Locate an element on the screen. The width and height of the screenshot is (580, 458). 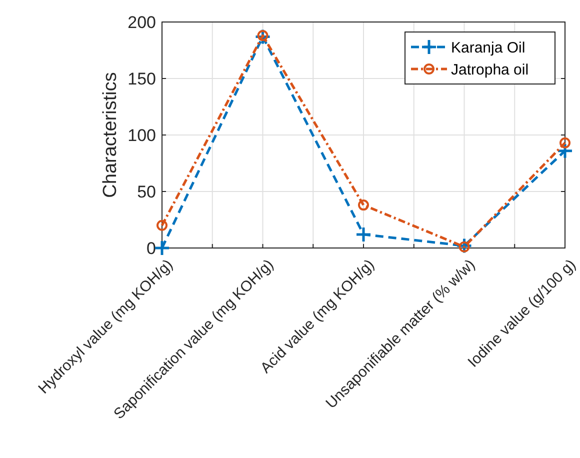
y-axis-title: Characteristics is located at coordinates (110, 135).